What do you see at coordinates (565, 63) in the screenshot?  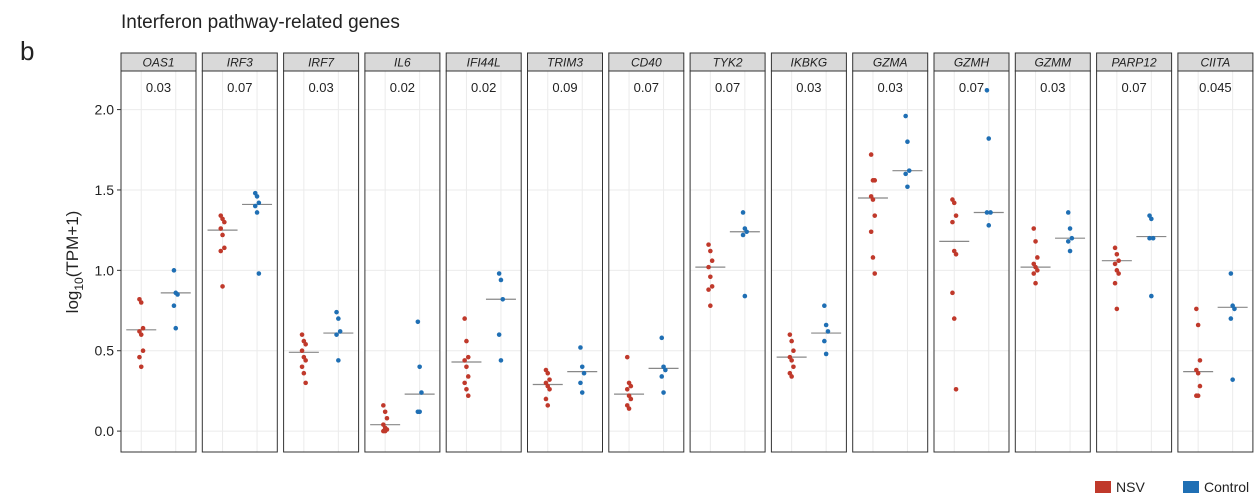 I see `facet-label: TRIM3` at bounding box center [565, 63].